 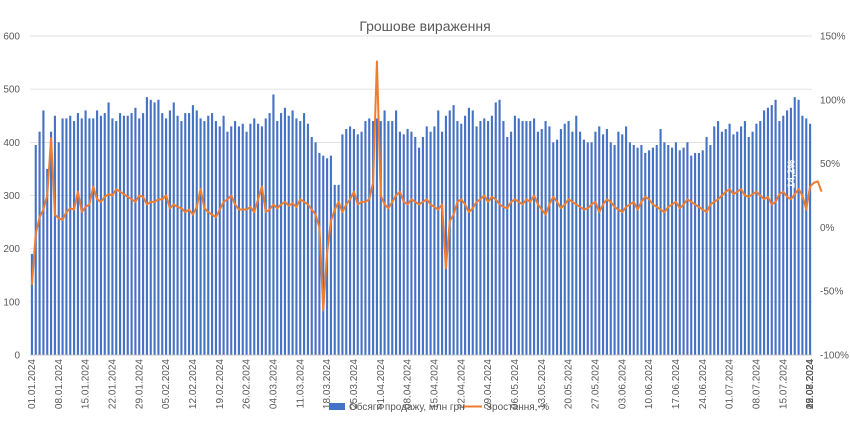 What do you see at coordinates (407, 407) in the screenshot?
I see `legend-label-bars: Обсяги продажу, млн грн` at bounding box center [407, 407].